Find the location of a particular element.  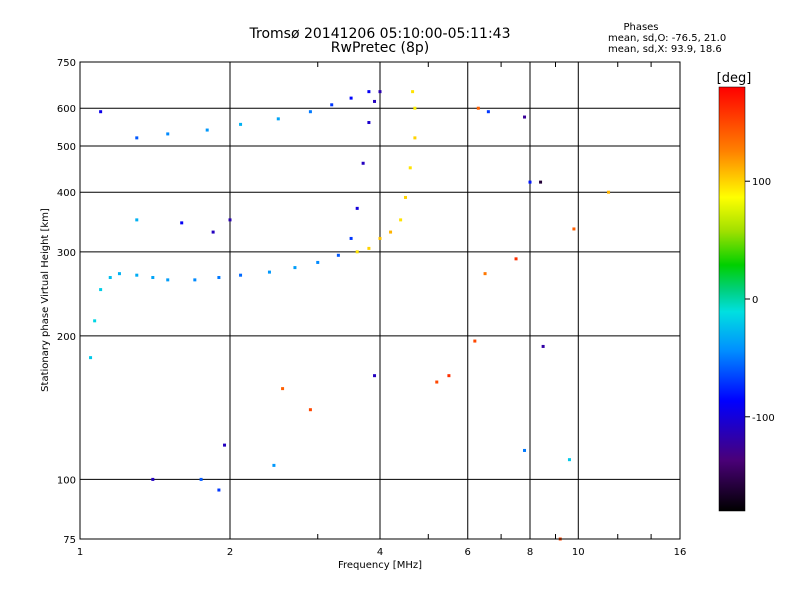

colorbar-label: [deg] is located at coordinates (734, 78).